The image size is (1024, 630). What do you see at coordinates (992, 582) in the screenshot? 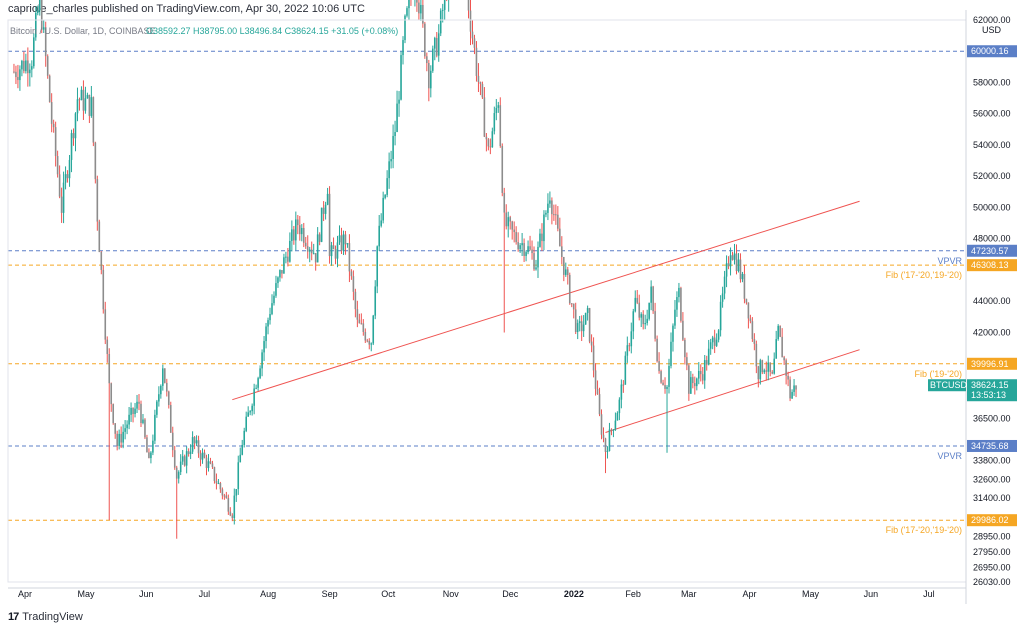
I see `y-tick-label: 26030.00` at bounding box center [992, 582].